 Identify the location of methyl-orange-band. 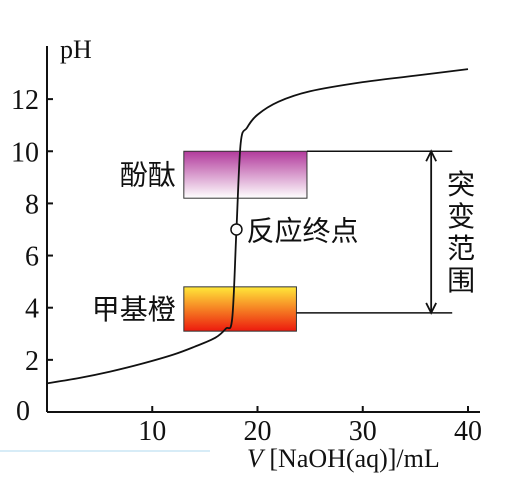
(240, 309).